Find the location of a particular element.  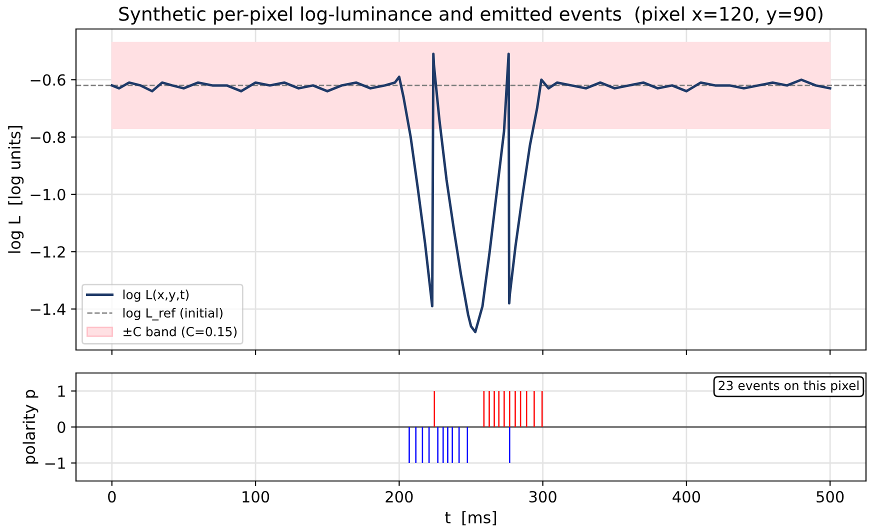

legend-label: log L(x,y,t) is located at coordinates (156, 296).